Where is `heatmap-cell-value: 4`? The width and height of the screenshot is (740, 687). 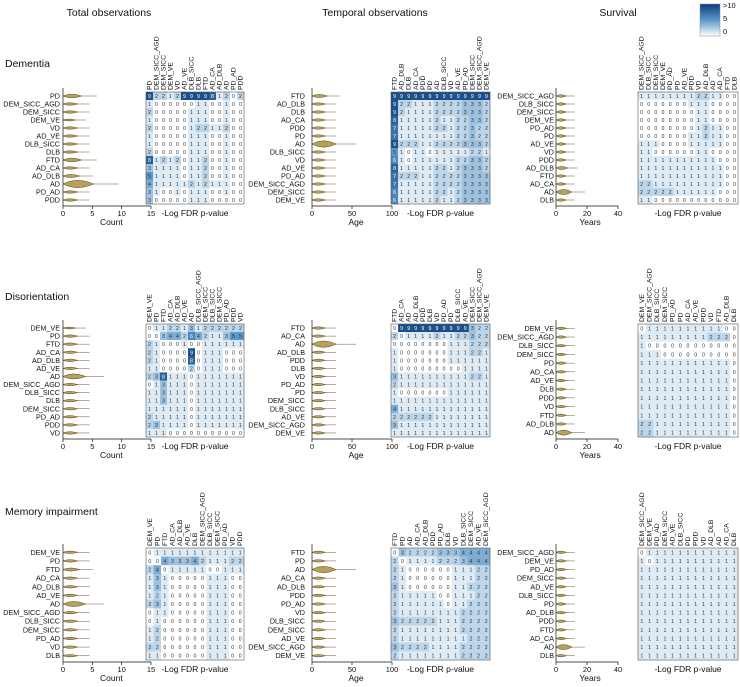 heatmap-cell-value: 4 is located at coordinates (177, 337).